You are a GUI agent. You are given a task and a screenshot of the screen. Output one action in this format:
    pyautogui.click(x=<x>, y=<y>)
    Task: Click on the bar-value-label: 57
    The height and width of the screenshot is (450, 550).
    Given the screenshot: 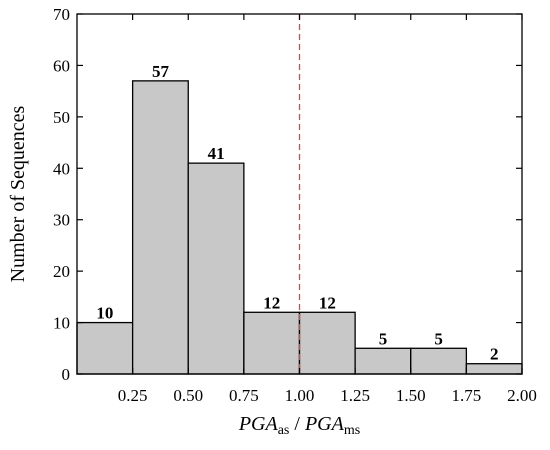 What is the action you would take?
    pyautogui.click(x=161, y=71)
    